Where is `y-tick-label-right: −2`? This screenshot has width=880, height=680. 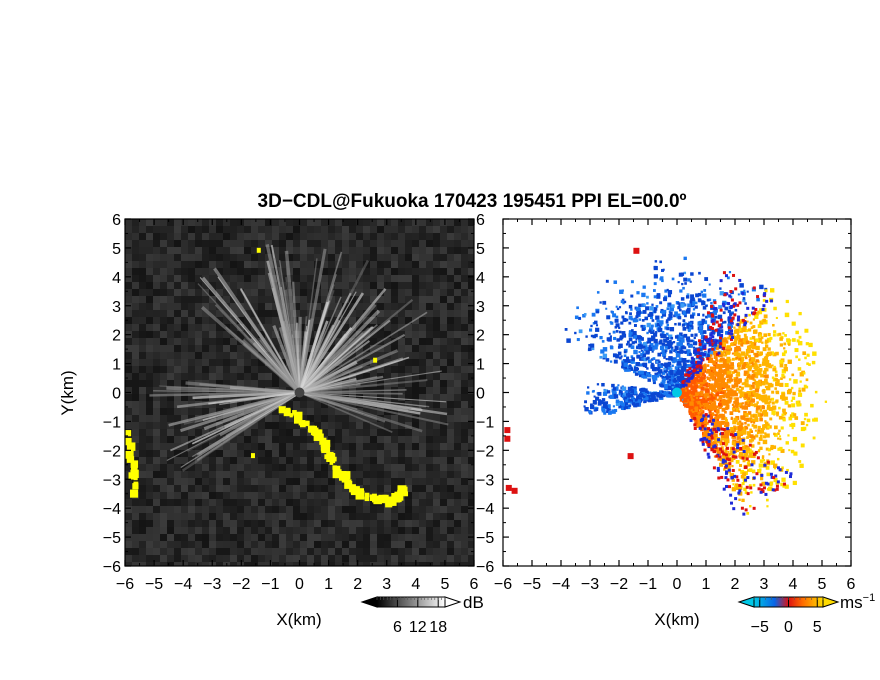
y-tick-label-right: −2 is located at coordinates (485, 451).